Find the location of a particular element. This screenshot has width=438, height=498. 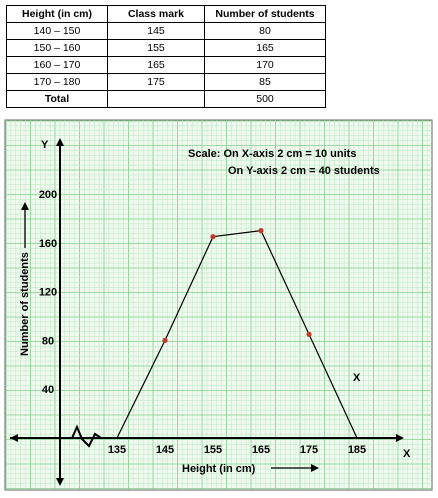

cell-height: 160 – 170 is located at coordinates (57, 65).